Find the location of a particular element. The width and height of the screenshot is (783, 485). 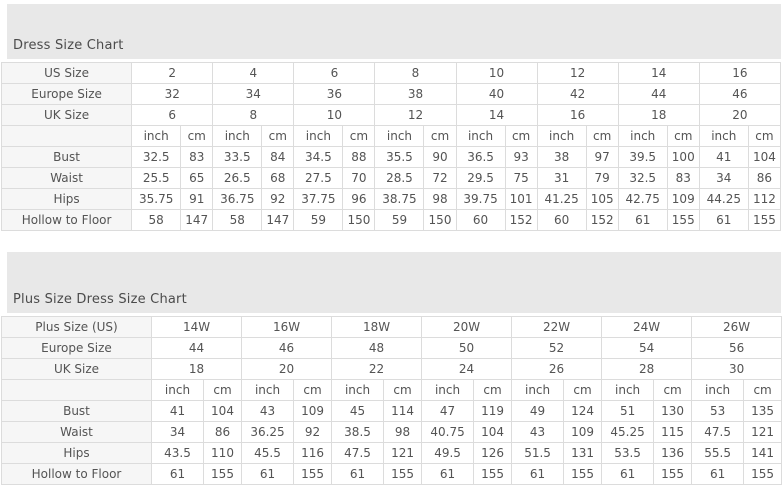

size-value-cell: 56 is located at coordinates (737, 348).